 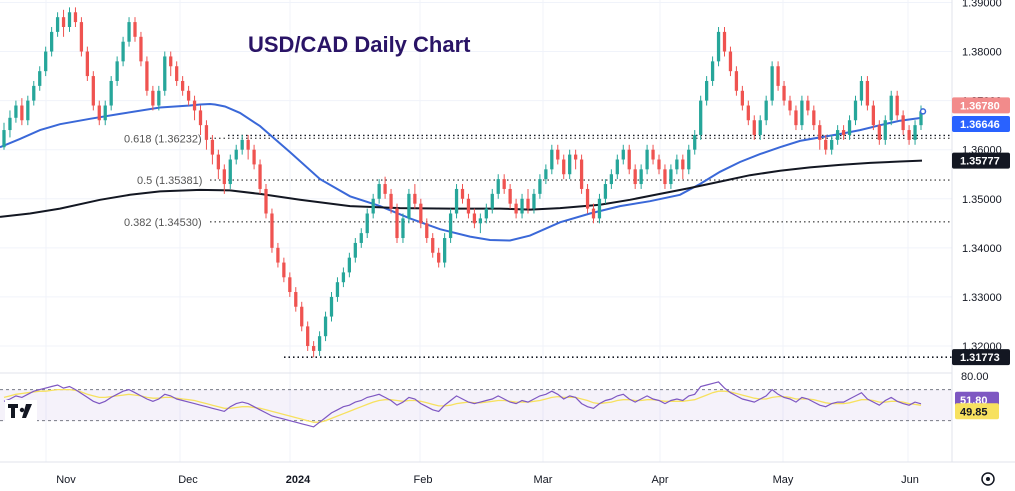 What do you see at coordinates (975, 377) in the screenshot?
I see `rsi-max-label: 80.00` at bounding box center [975, 377].